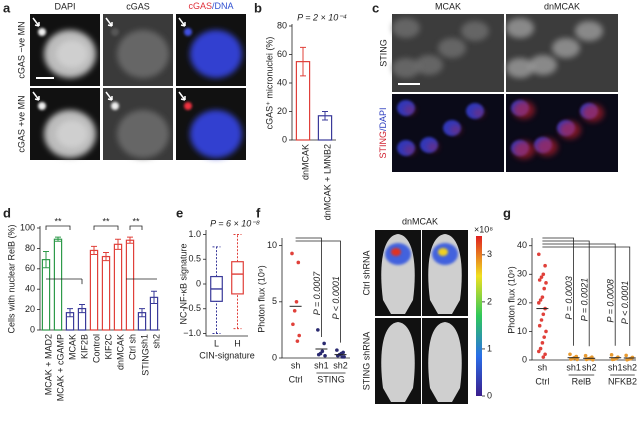 The image size is (640, 423). Describe the element at coordinates (106, 221) in the screenshot. I see `sig-label: **` at that location.